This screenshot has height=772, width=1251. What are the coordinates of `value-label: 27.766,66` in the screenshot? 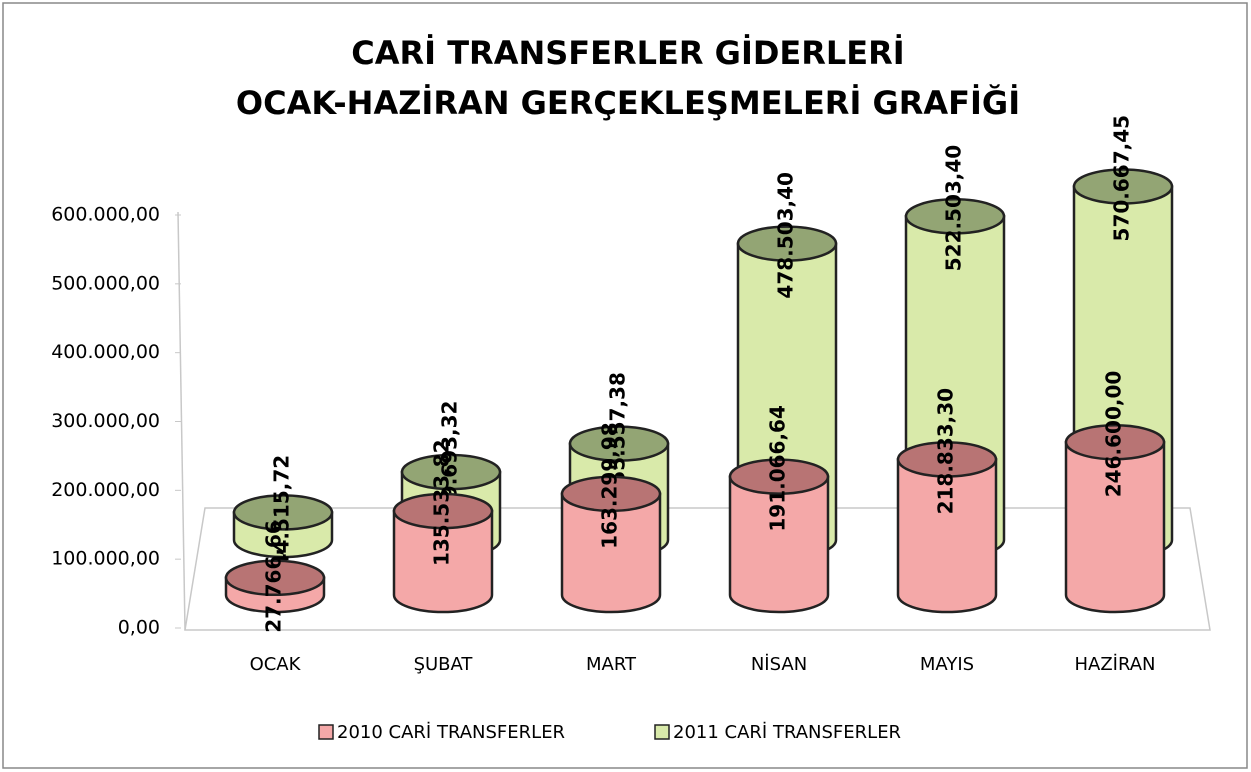 It's located at (274, 576).